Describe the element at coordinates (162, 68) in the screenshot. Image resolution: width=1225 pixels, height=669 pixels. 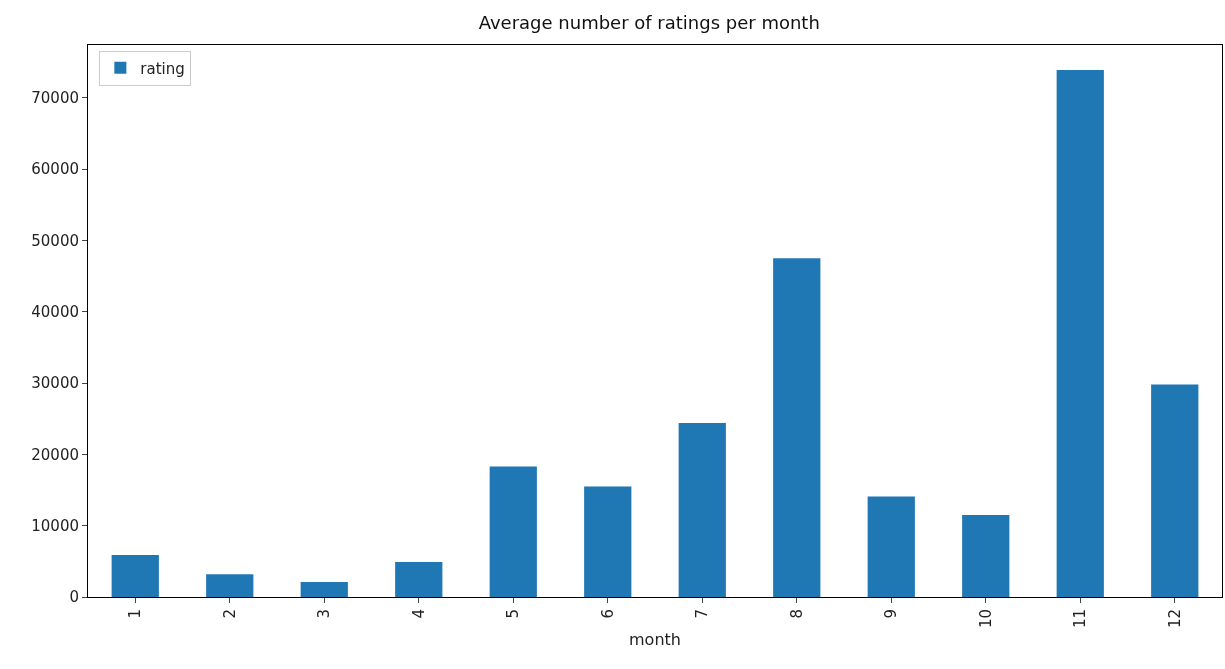
I see `legend-label: rating` at that location.